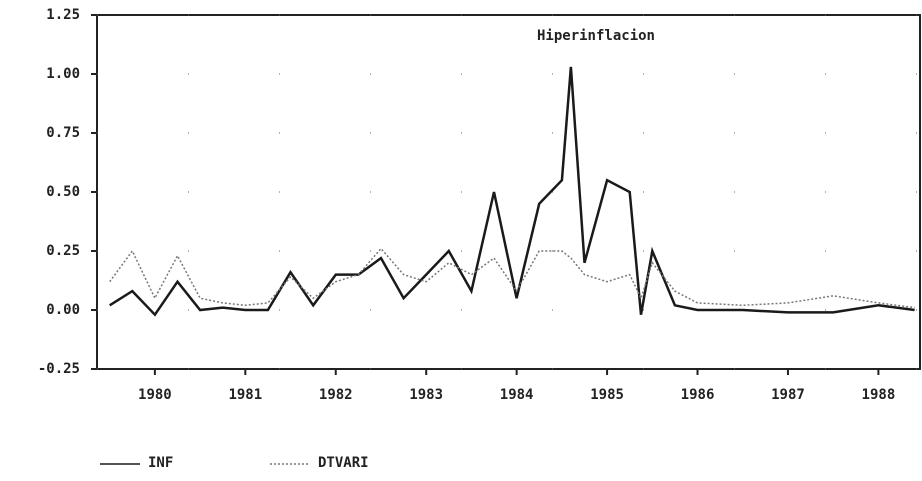  What do you see at coordinates (59, 369) in the screenshot?
I see `y-tick-label: -0.25` at bounding box center [59, 369].